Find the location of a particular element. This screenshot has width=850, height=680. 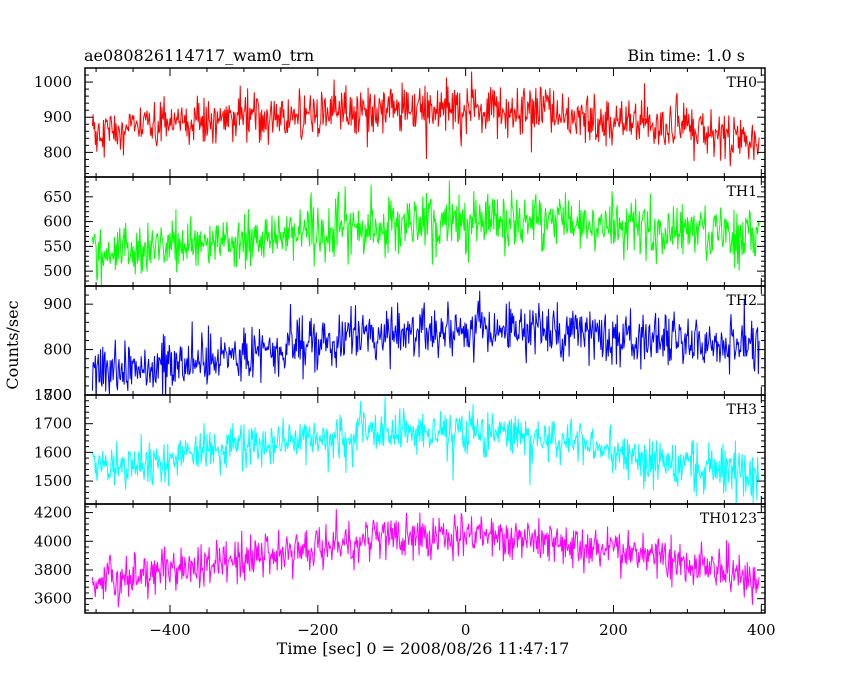

y-tick-label: 1600 is located at coordinates (53, 452).